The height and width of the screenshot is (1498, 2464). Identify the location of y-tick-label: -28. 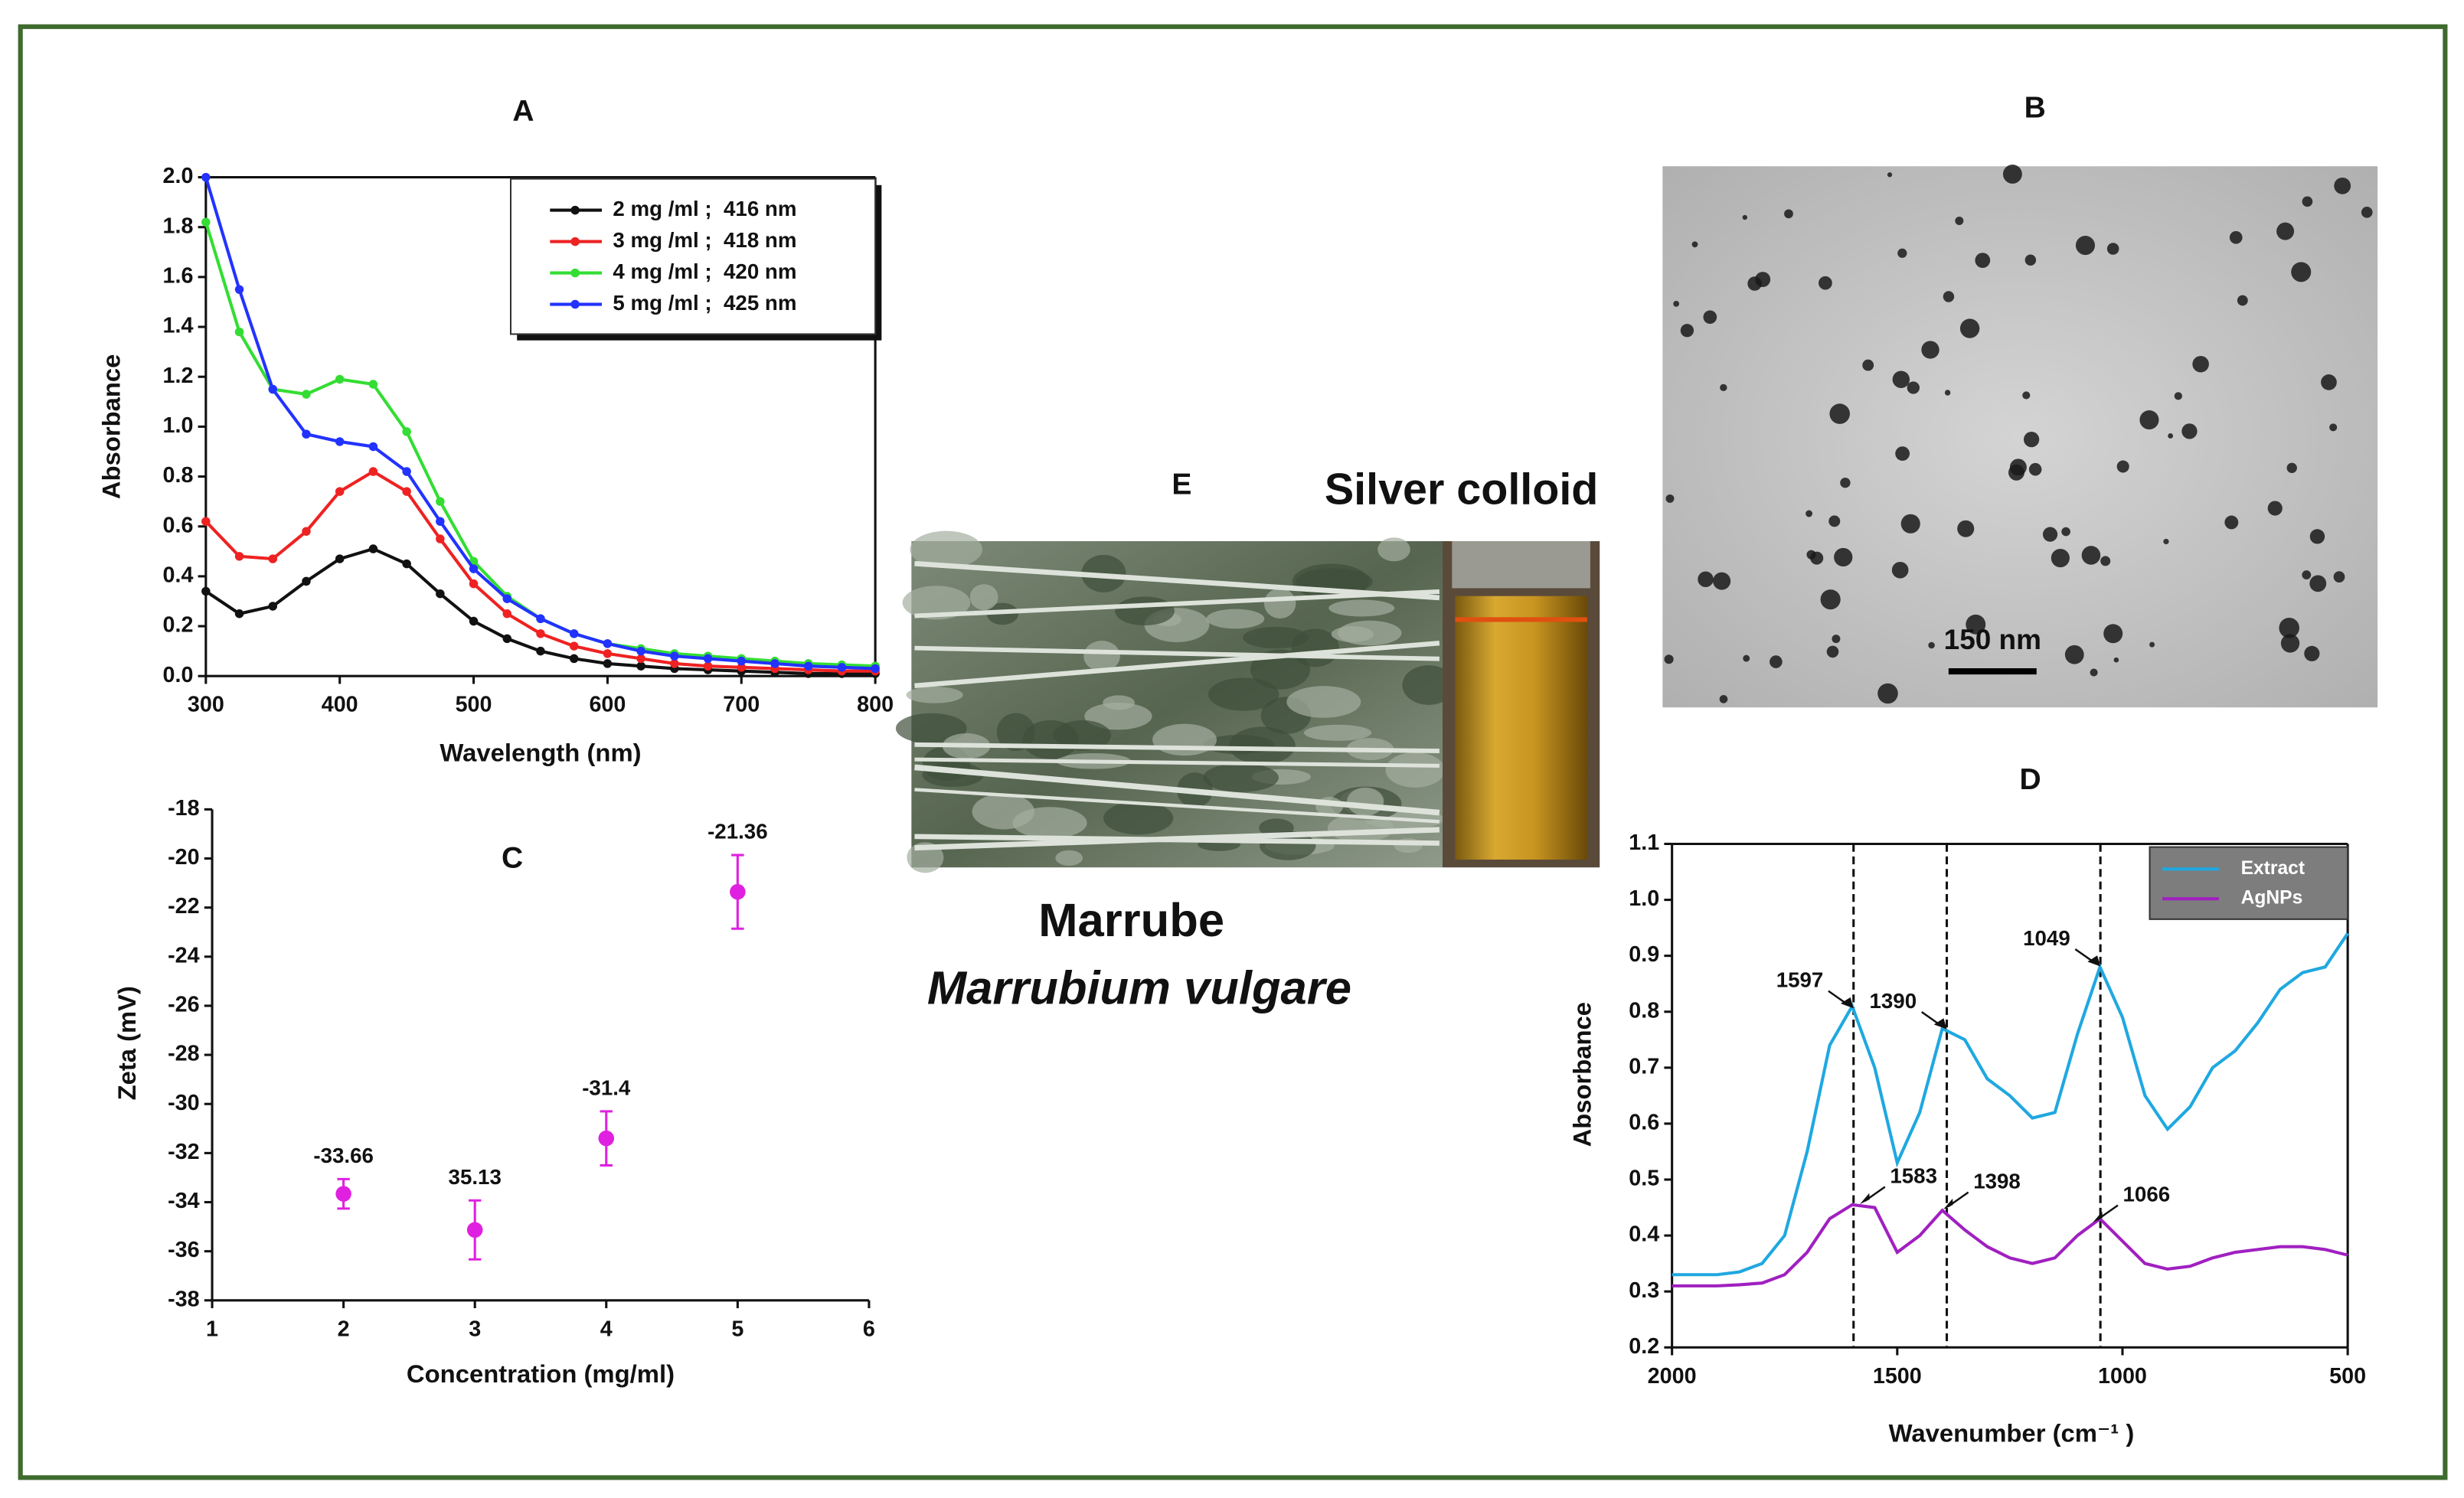
(184, 1054).